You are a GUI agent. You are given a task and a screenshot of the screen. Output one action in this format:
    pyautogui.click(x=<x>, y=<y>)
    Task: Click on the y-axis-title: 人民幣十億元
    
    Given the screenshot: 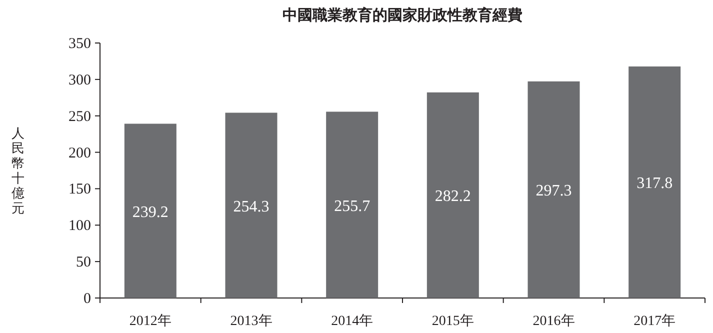 What is the action you would take?
    pyautogui.click(x=18, y=171)
    